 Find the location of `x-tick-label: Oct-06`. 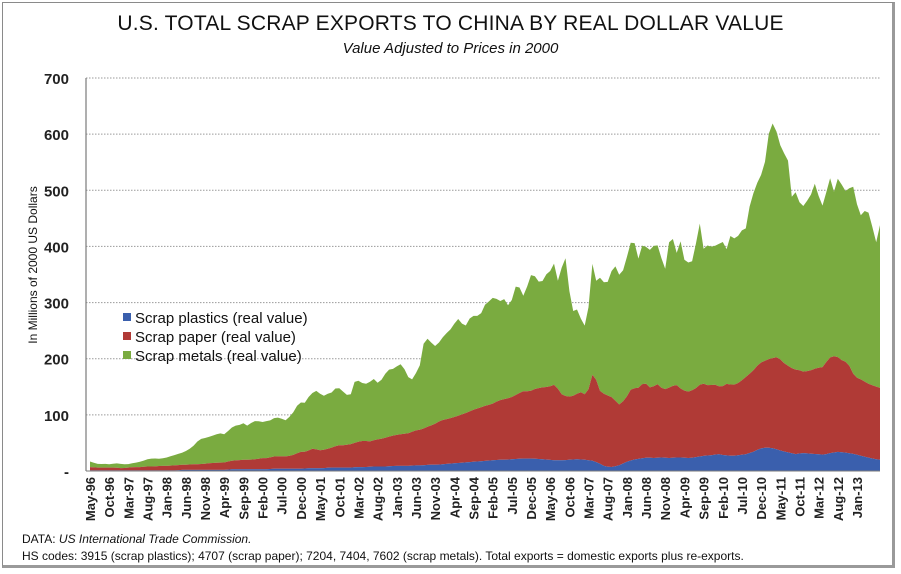

x-tick-label: Oct-06 is located at coordinates (569, 497).